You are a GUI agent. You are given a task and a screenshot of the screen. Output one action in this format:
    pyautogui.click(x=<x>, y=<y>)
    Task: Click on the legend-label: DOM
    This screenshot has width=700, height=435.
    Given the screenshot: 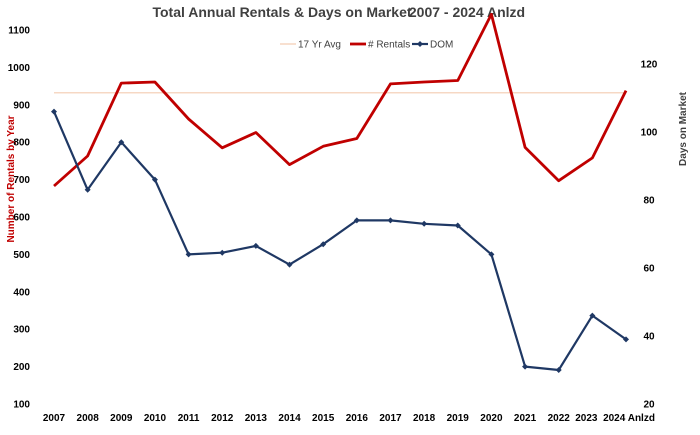 What is the action you would take?
    pyautogui.click(x=441, y=45)
    